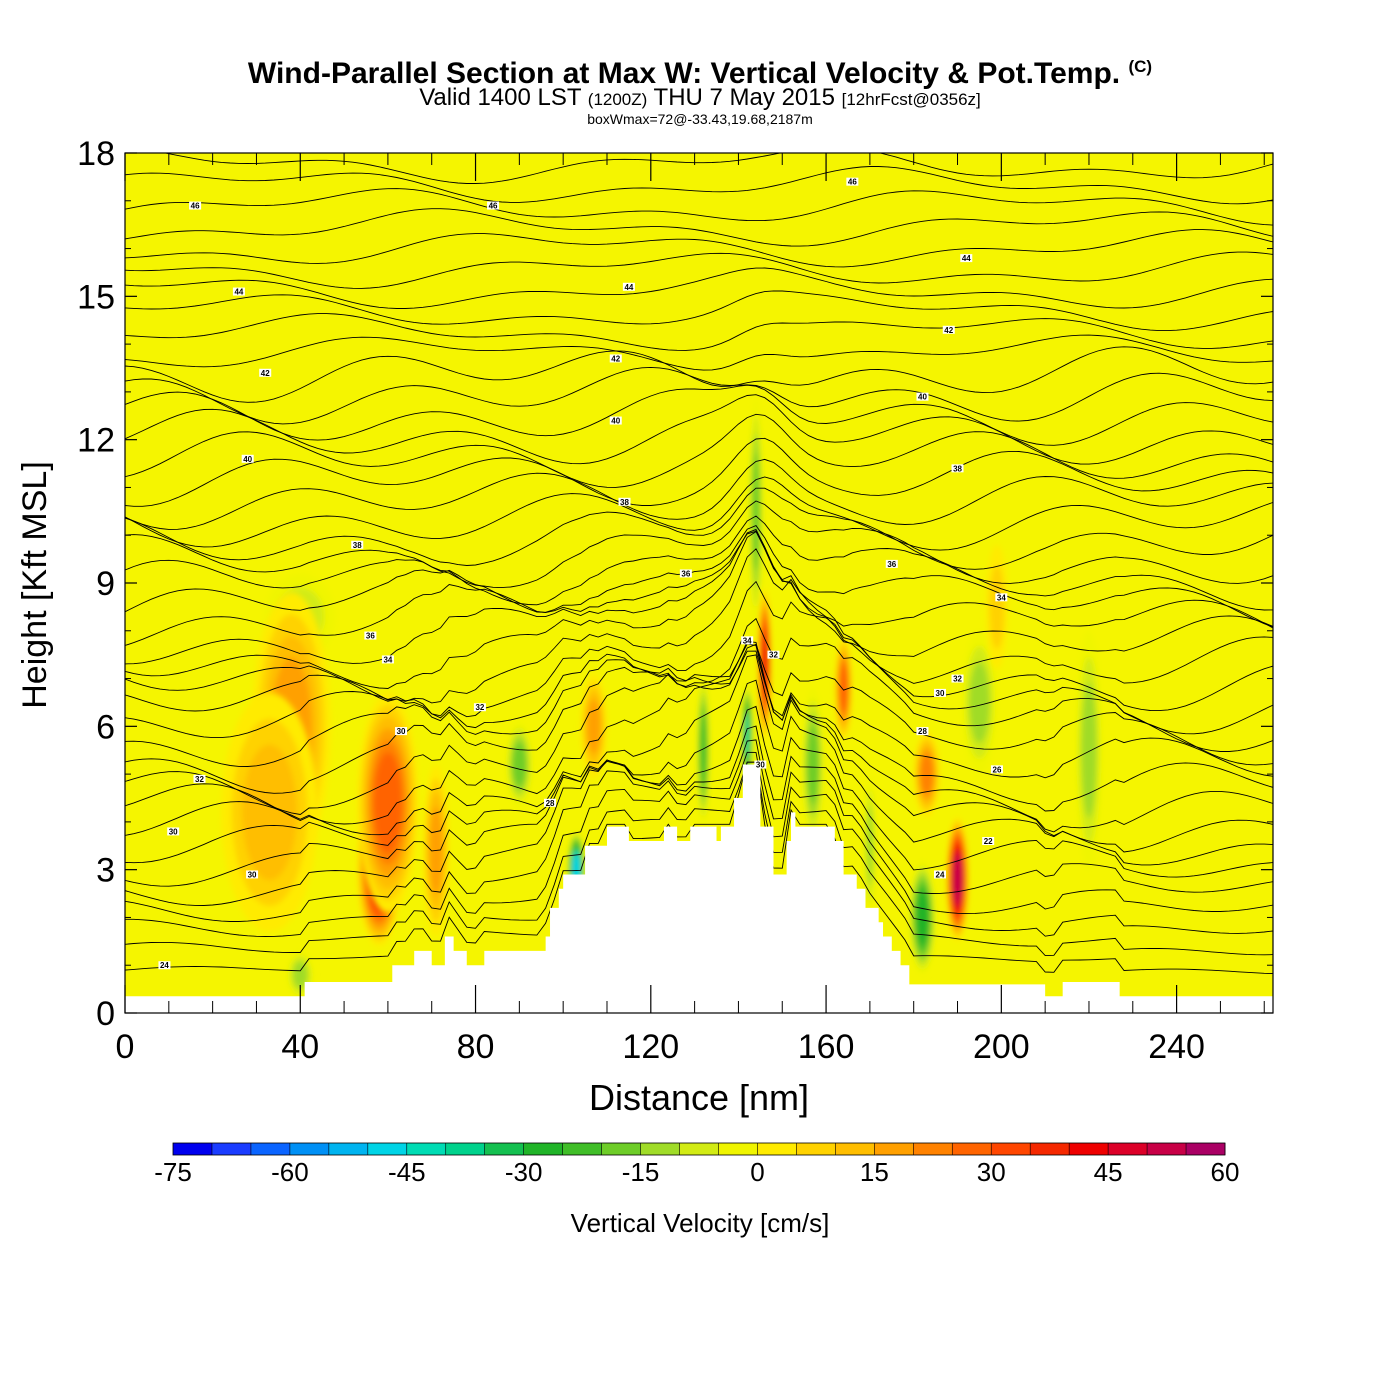 This screenshot has height=1400, width=1400. Describe the element at coordinates (1001, 1047) in the screenshot. I see `x-tick-label: 200` at that location.